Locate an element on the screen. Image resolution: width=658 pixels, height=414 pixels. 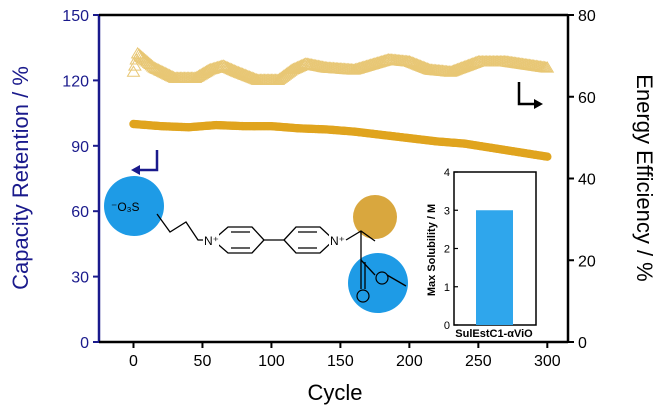
right-y-tick-label: 20 is located at coordinates (587, 261).